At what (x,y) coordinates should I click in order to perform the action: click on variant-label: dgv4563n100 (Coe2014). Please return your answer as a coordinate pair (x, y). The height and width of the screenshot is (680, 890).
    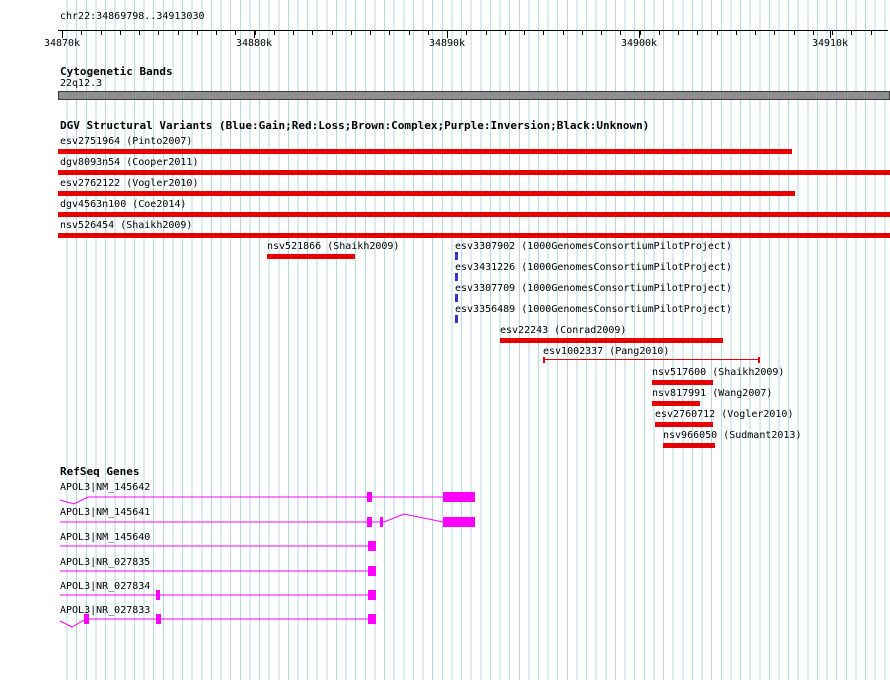
    Looking at the image, I should click on (123, 204).